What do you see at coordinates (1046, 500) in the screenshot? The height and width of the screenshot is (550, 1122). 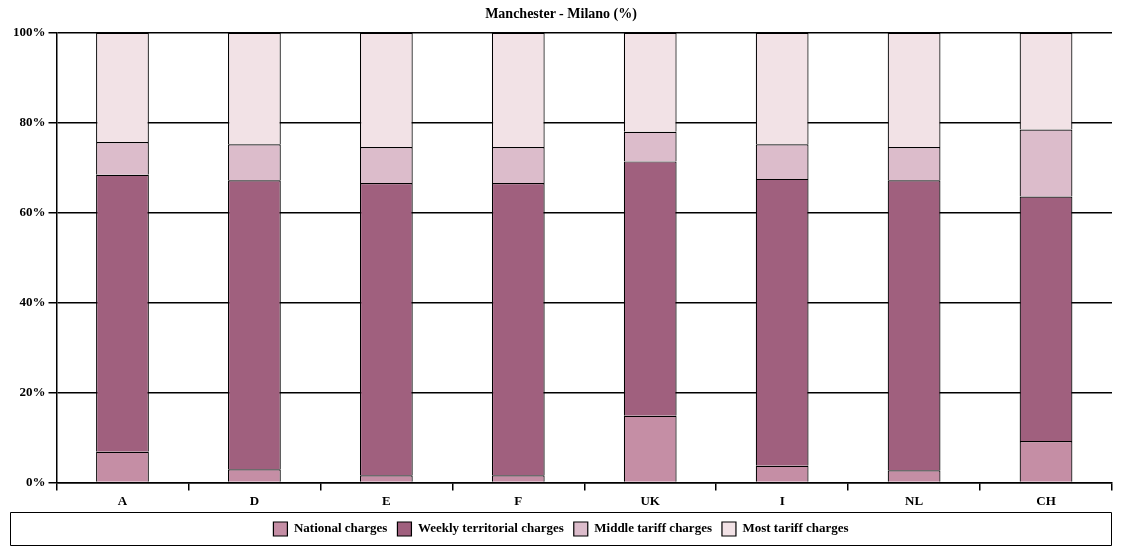 I see `x-tick-label: CH` at bounding box center [1046, 500].